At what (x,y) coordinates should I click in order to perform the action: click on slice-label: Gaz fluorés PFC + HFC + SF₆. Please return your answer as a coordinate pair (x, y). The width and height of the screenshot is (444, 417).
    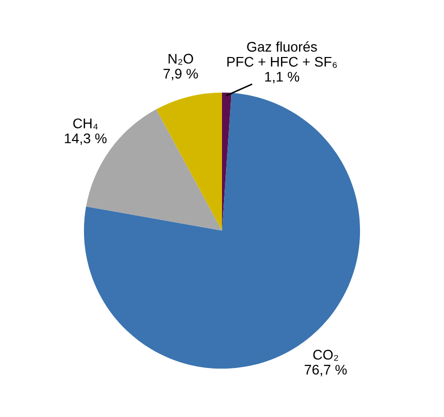
    Looking at the image, I should click on (282, 54).